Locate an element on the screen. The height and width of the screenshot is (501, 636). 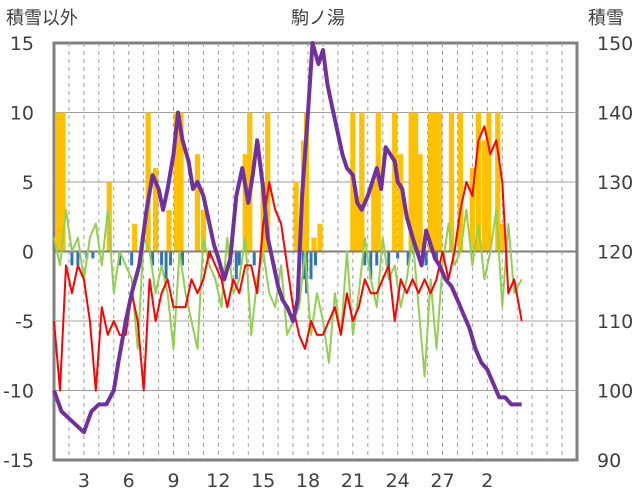
y-left-tick-label: -5 is located at coordinates (24, 322).